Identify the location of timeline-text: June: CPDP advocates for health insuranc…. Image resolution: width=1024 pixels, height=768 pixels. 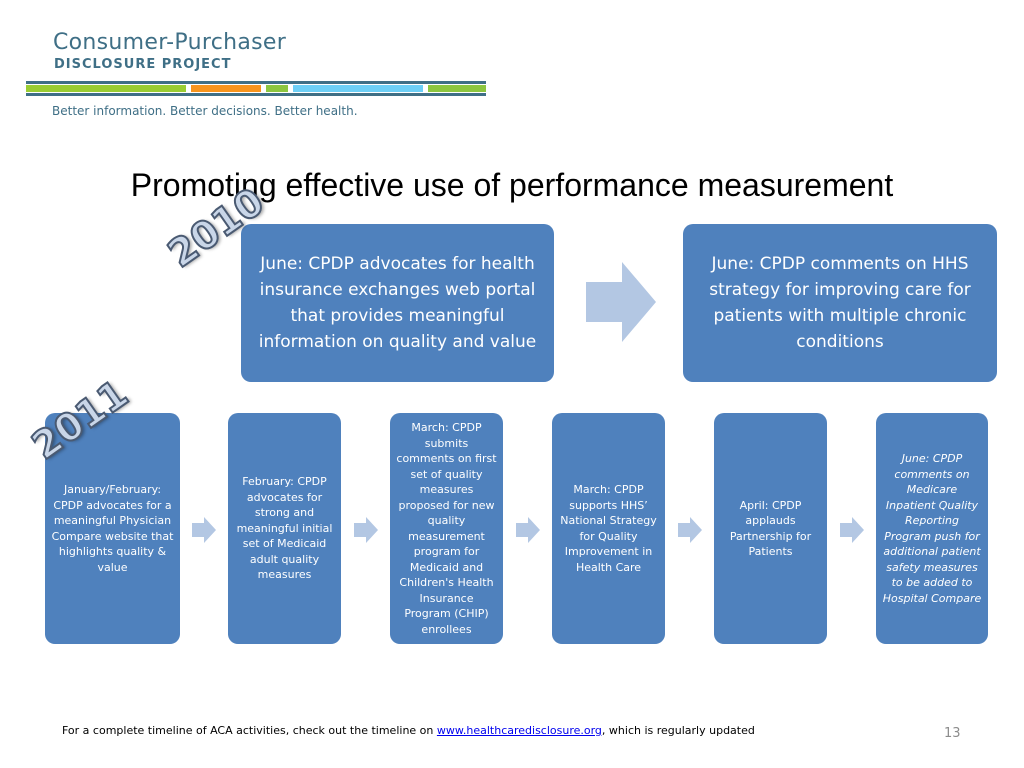
(397, 303).